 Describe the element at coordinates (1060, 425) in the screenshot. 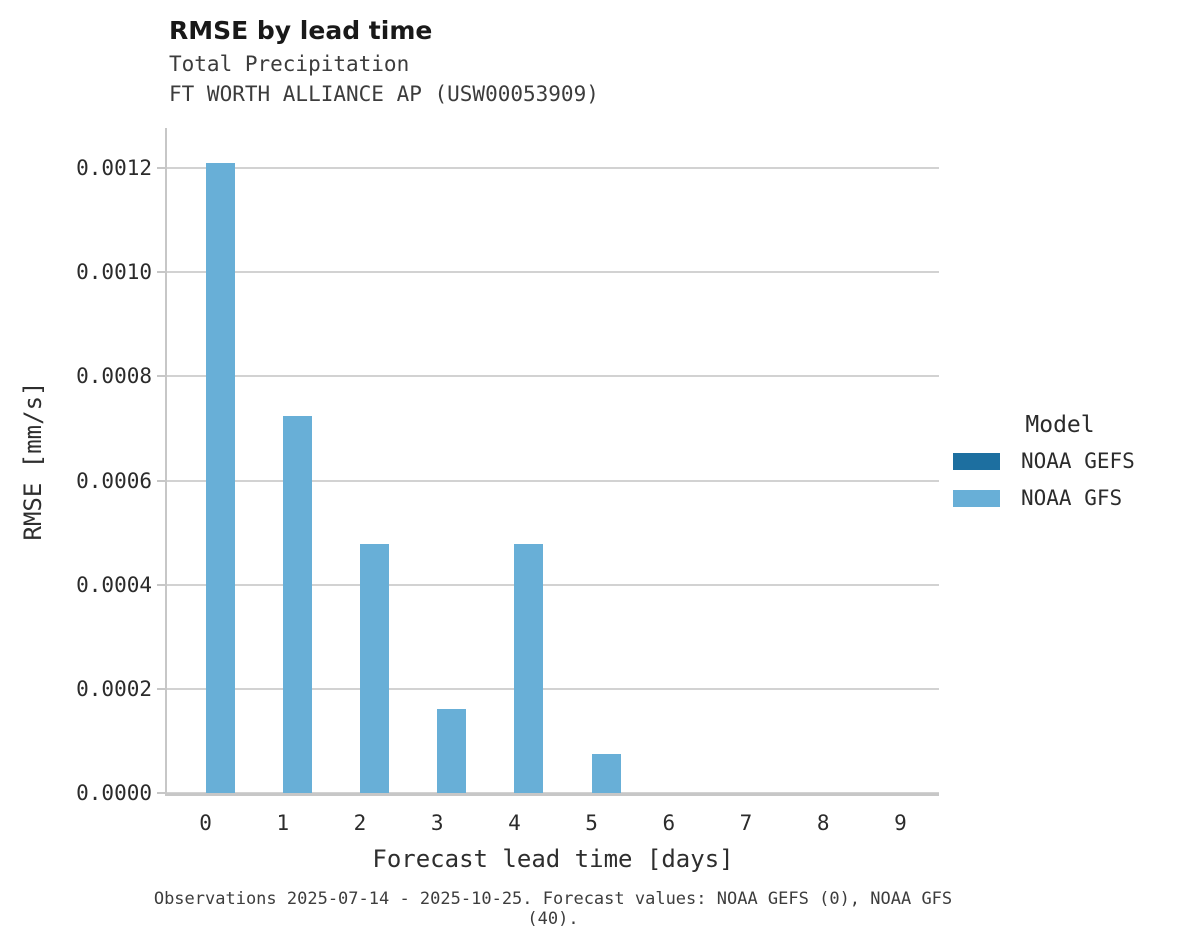

I see `legend-title: Model` at that location.